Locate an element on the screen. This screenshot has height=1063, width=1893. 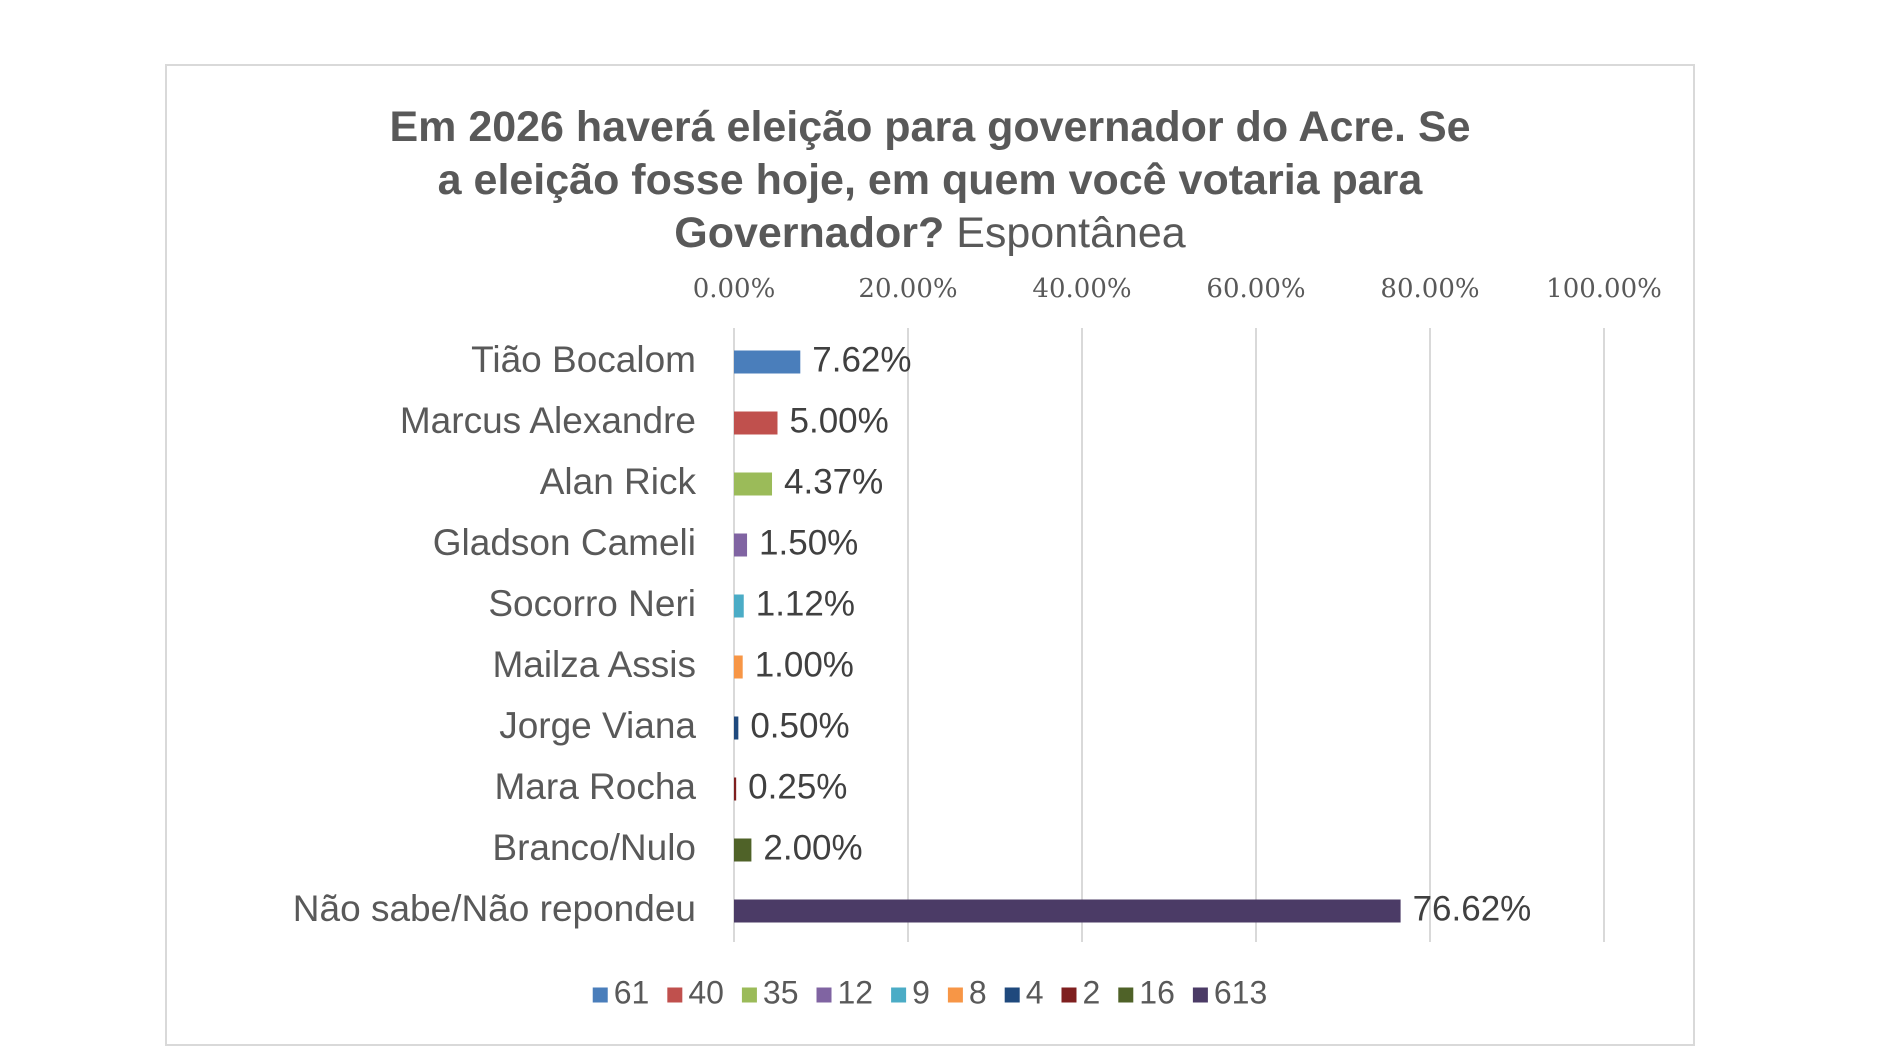
title-line-3: Governador? Espontânea is located at coordinates (930, 233).